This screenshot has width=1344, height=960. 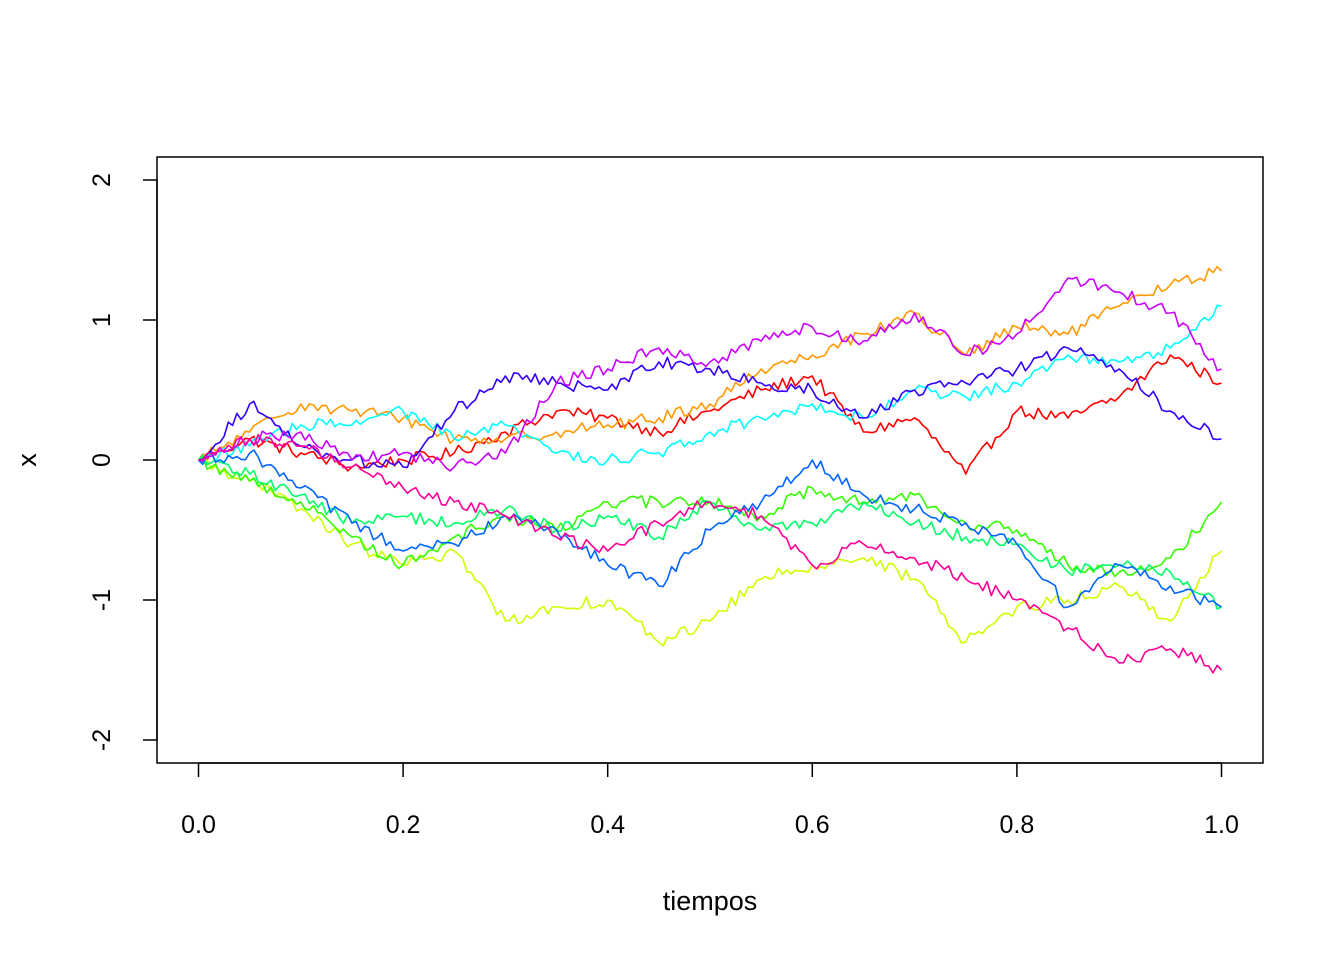 What do you see at coordinates (812, 825) in the screenshot?
I see `x-tick-label: 0.6` at bounding box center [812, 825].